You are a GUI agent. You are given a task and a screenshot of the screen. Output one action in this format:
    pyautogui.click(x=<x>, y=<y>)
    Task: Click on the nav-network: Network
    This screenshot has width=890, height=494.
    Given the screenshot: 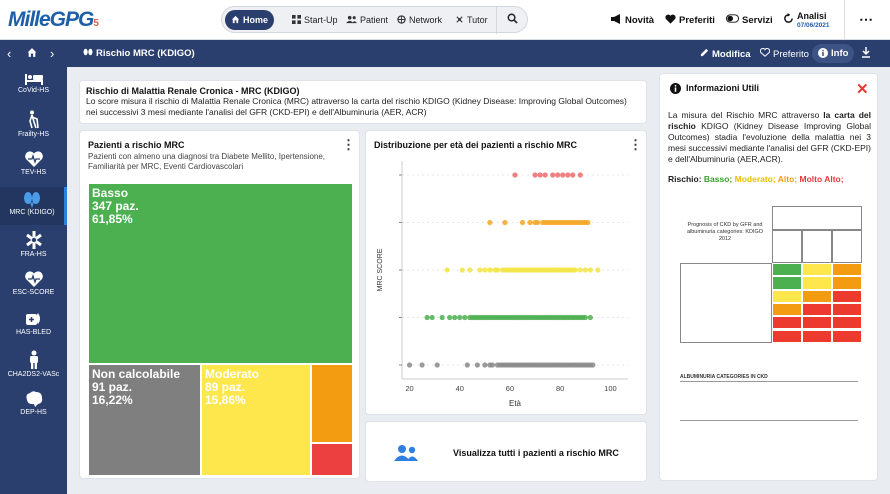 What is the action you would take?
    pyautogui.click(x=419, y=20)
    